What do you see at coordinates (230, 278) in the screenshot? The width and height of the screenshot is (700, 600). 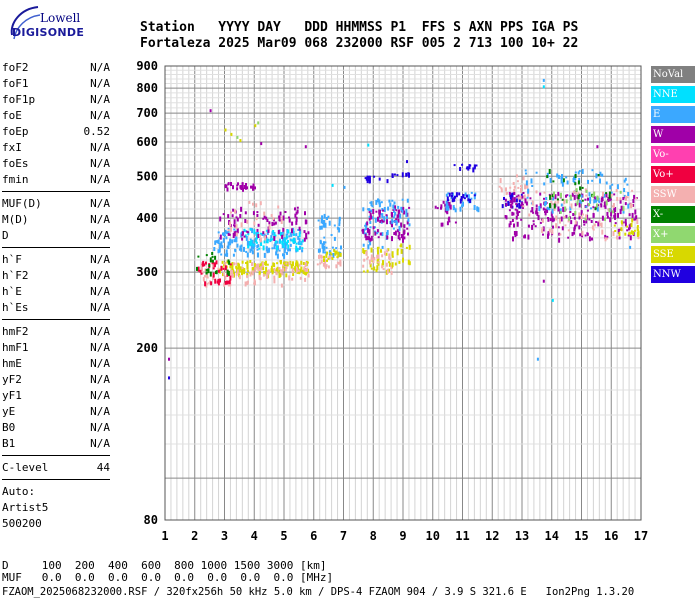 I see `echo-vo` at bounding box center [230, 278].